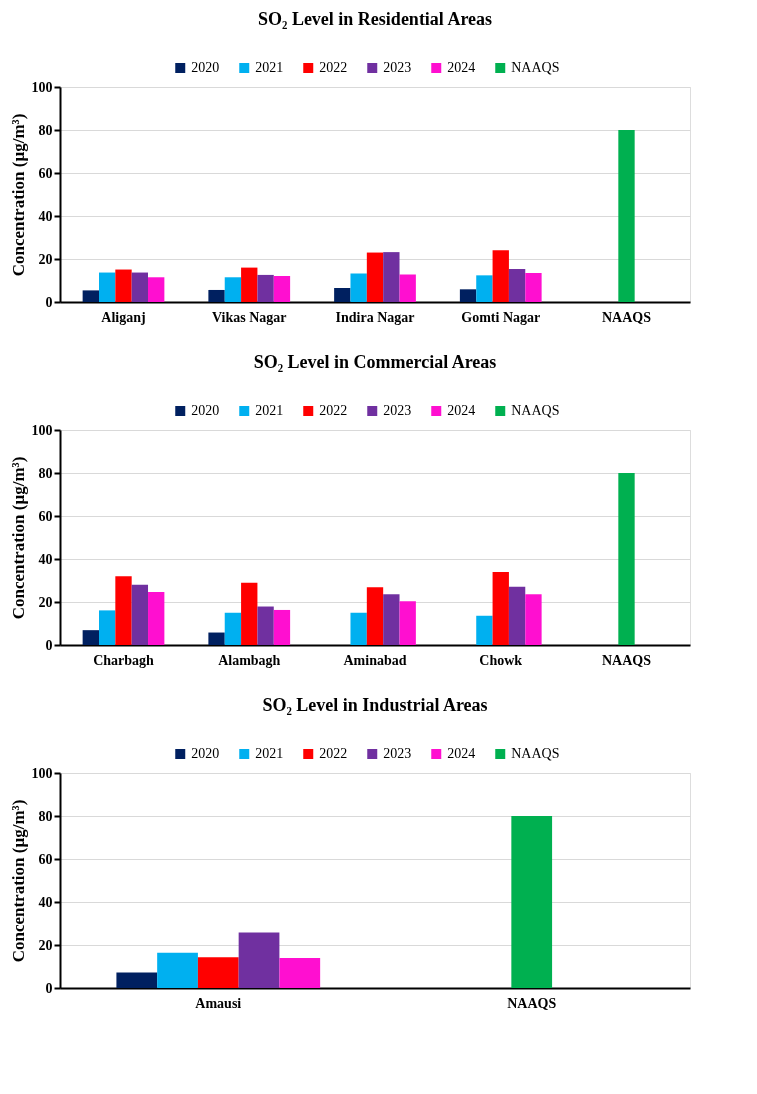 The width and height of the screenshot is (757, 1094). Describe the element at coordinates (123, 317) in the screenshot. I see `x-tick-label: Aliganj` at that location.